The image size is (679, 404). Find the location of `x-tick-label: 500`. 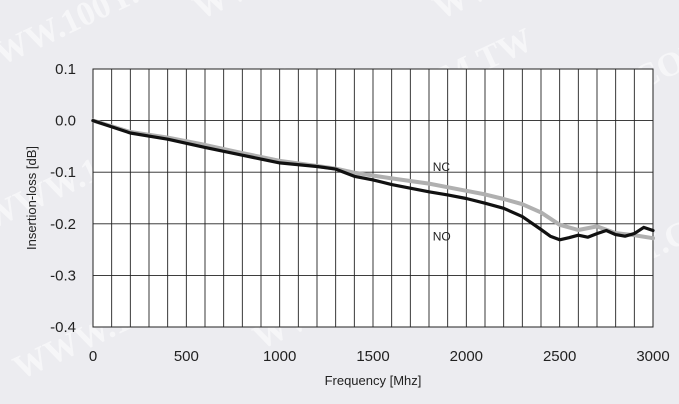

x-tick-label: 500 is located at coordinates (186, 356).